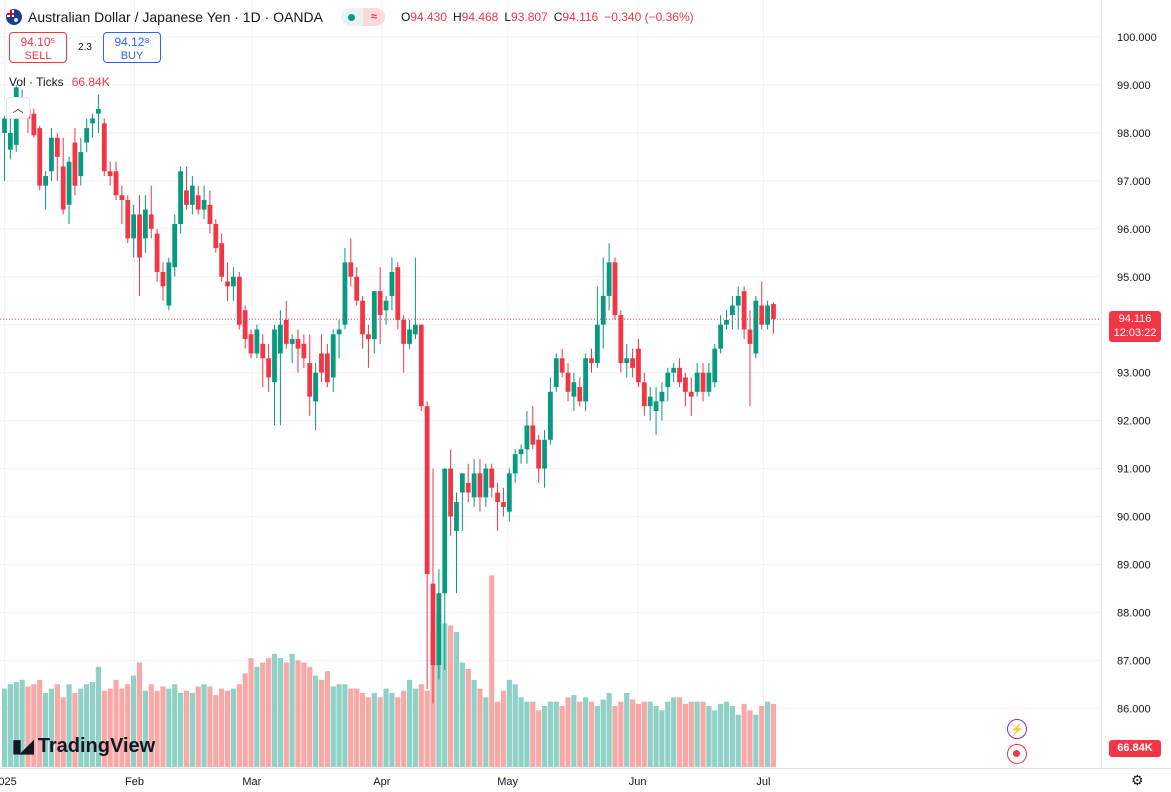  I want to click on tradingview-logo: ▮◢ TradingView, so click(84, 746).